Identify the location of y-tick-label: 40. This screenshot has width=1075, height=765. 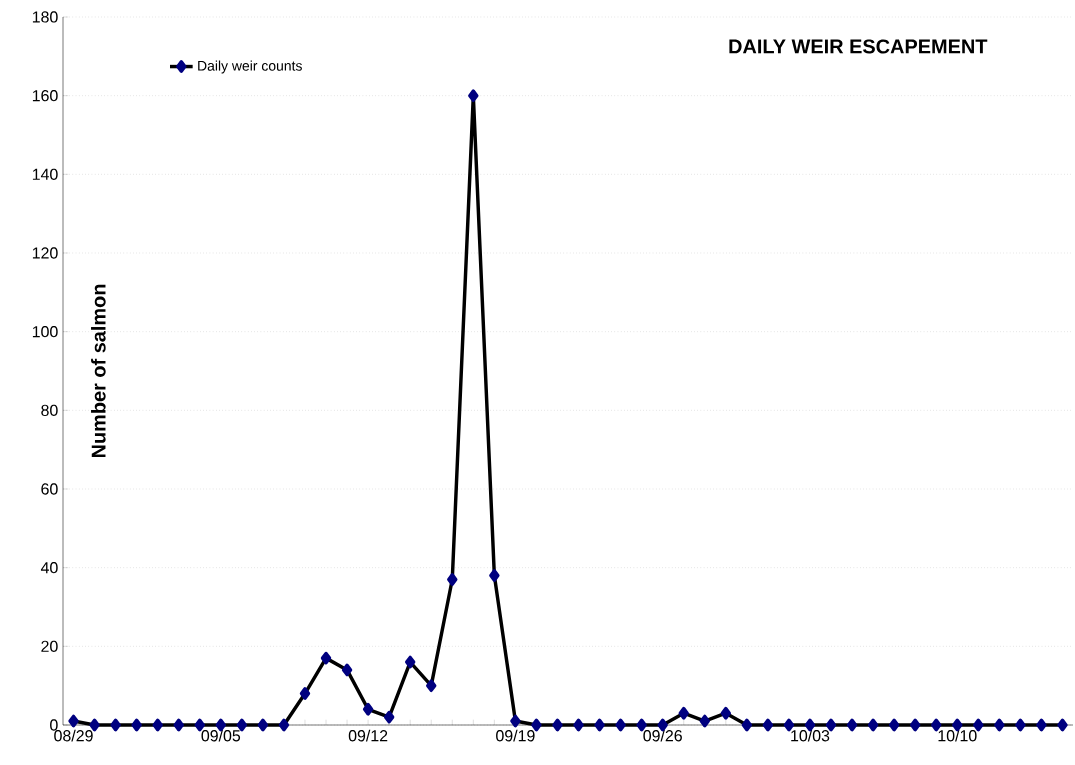
(49, 568).